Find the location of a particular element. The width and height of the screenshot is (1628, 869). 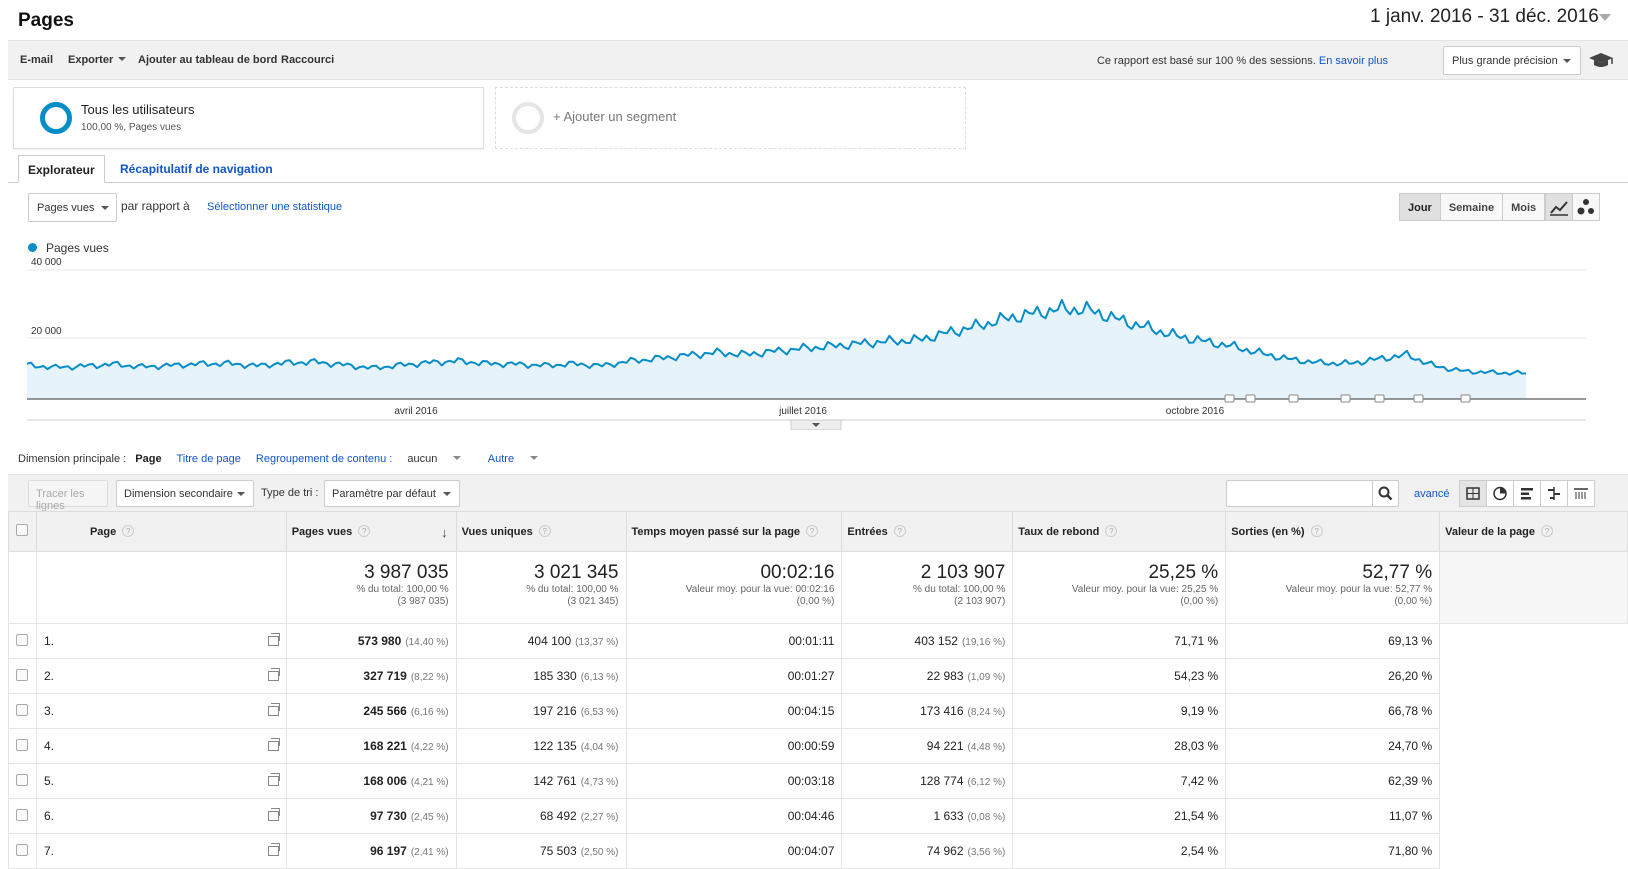

bubble-chart-icon is located at coordinates (1585, 207).